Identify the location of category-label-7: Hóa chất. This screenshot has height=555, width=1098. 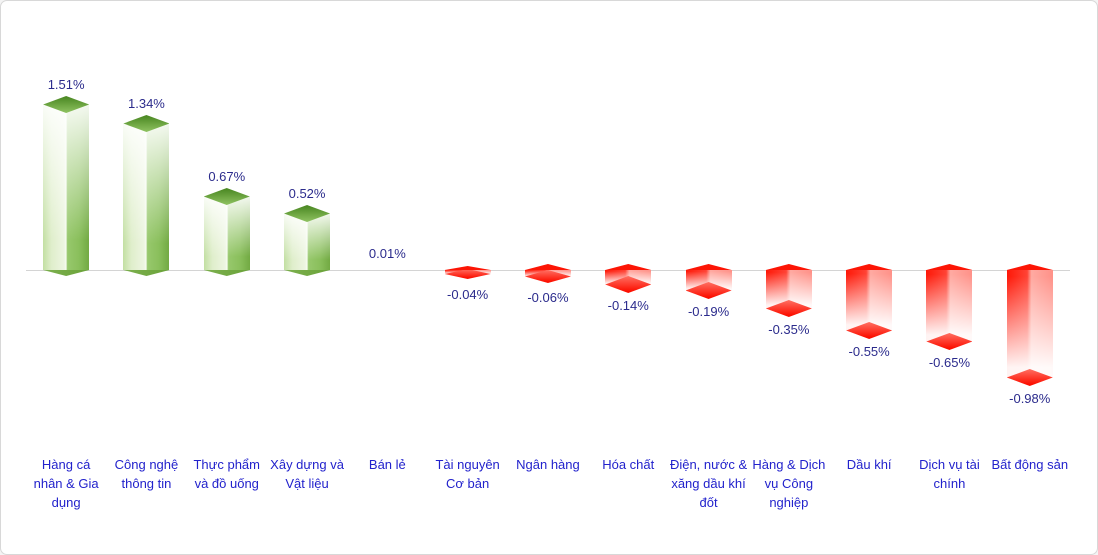
(628, 464).